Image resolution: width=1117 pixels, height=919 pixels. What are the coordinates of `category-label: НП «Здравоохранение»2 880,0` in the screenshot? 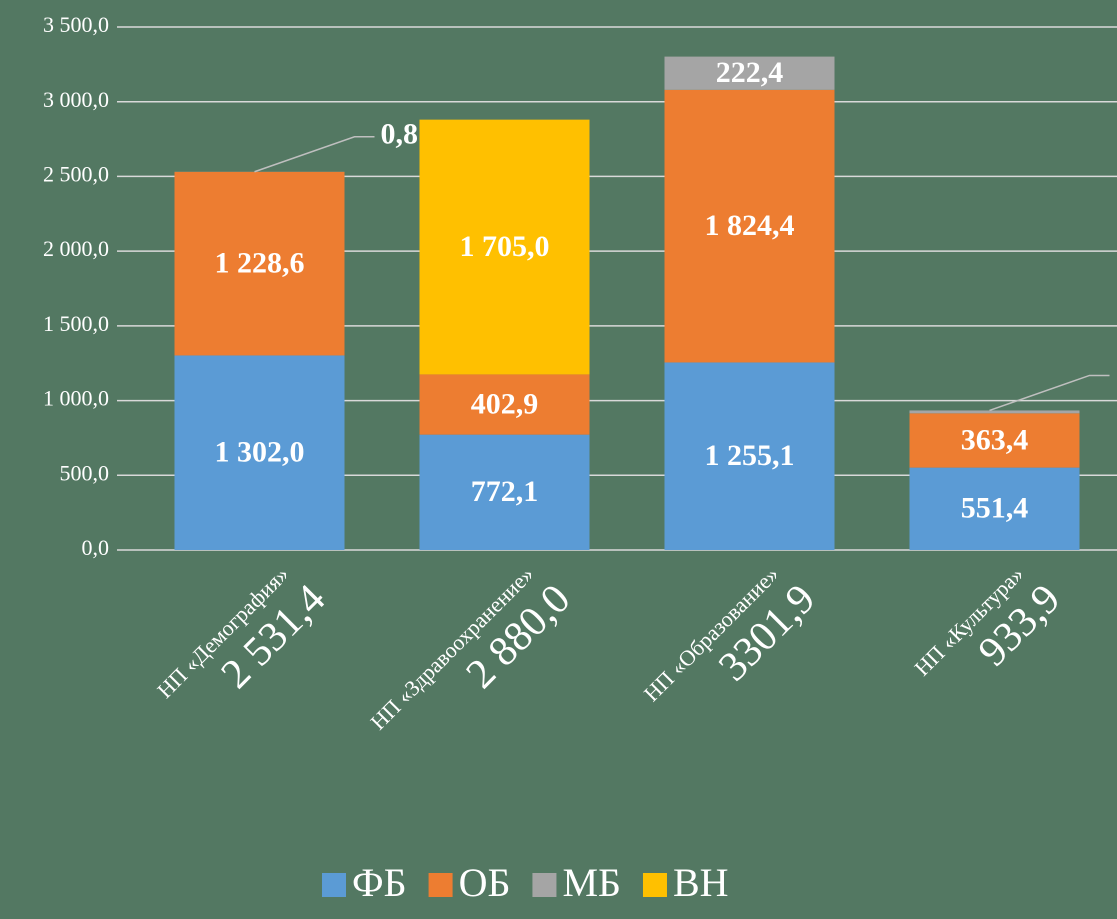 It's located at (472, 647).